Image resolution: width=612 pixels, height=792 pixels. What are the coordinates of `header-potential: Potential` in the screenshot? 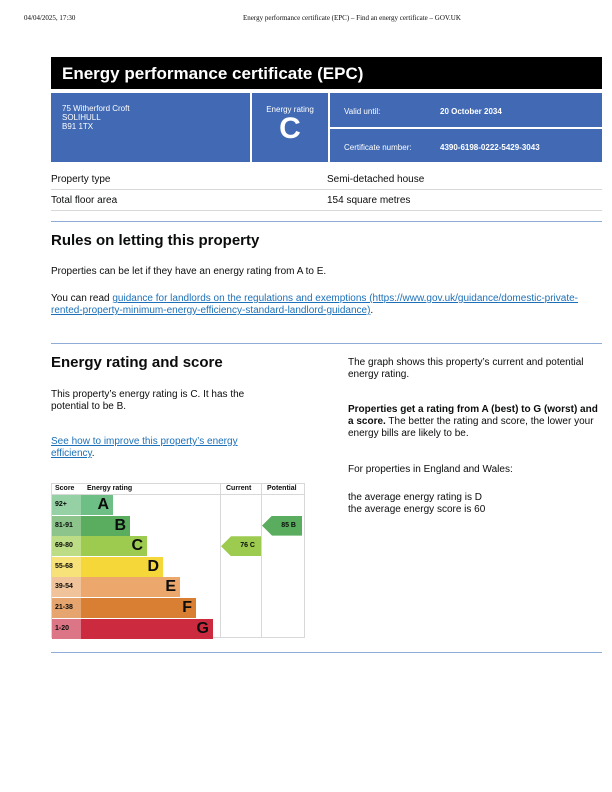 It's located at (282, 488).